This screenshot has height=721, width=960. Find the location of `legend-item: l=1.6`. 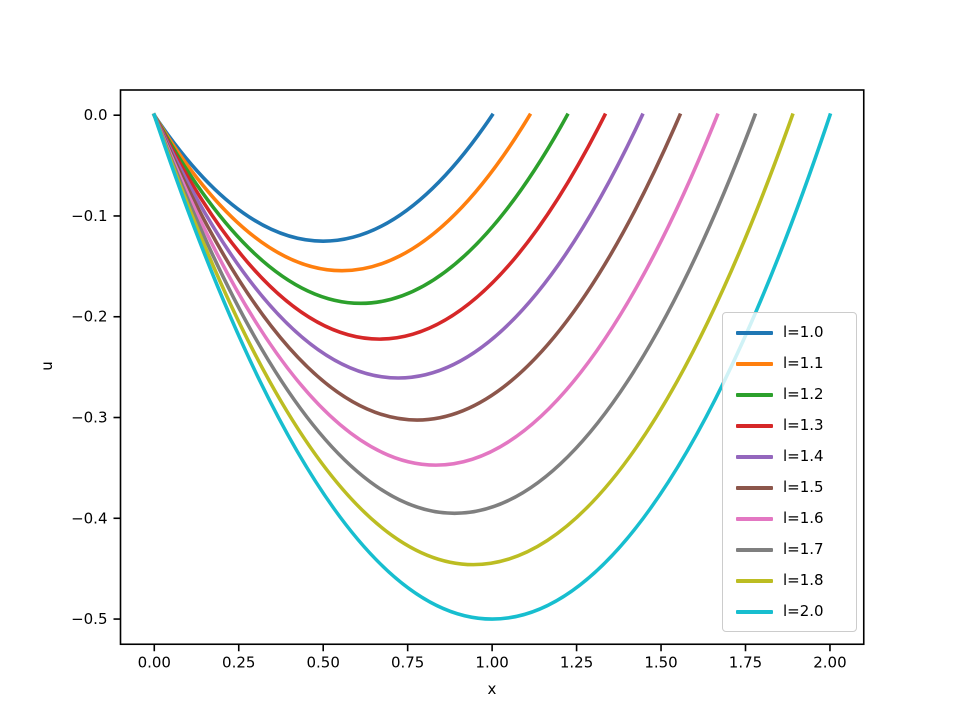

legend-item: l=1.6 is located at coordinates (796, 518).